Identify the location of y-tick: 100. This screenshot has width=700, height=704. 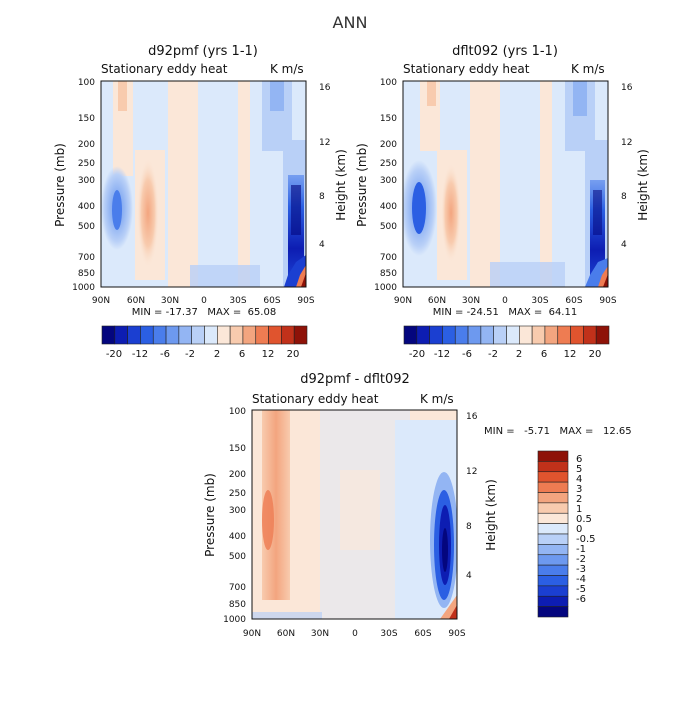
(388, 83).